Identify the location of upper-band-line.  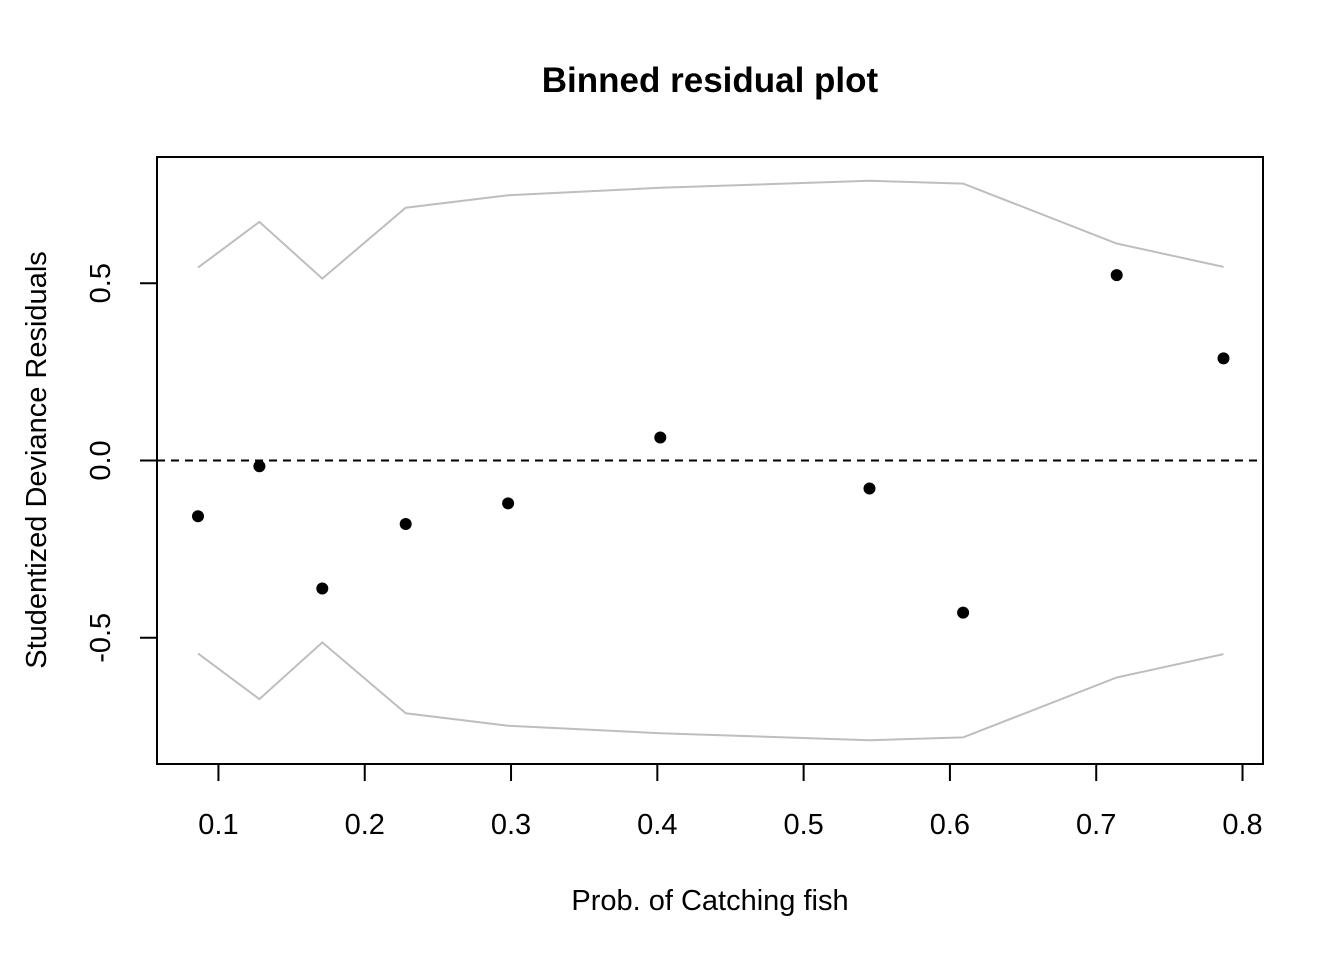
(710, 229).